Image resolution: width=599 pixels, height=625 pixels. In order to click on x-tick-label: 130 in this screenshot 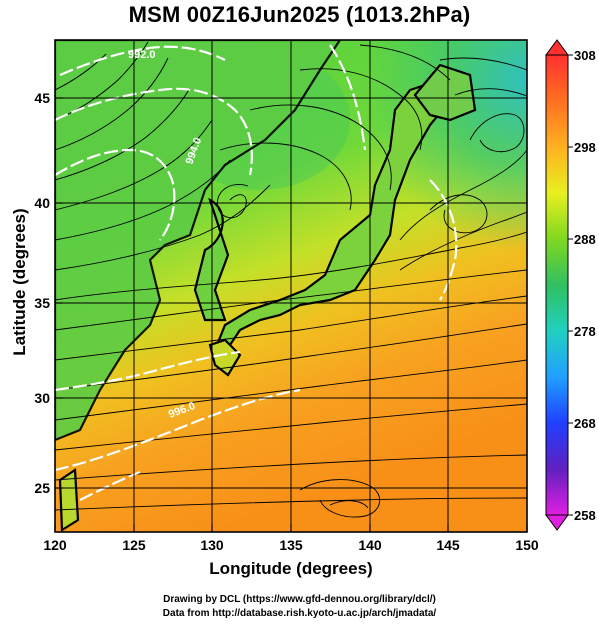, I will do `click(212, 545)`.